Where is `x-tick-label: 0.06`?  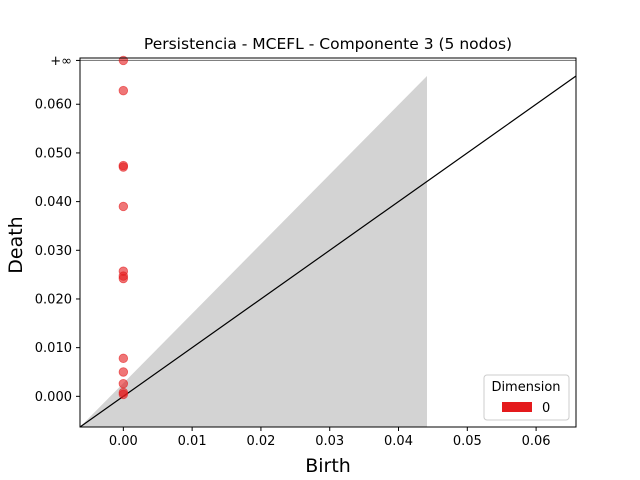
x-tick-label: 0.06 is located at coordinates (536, 441).